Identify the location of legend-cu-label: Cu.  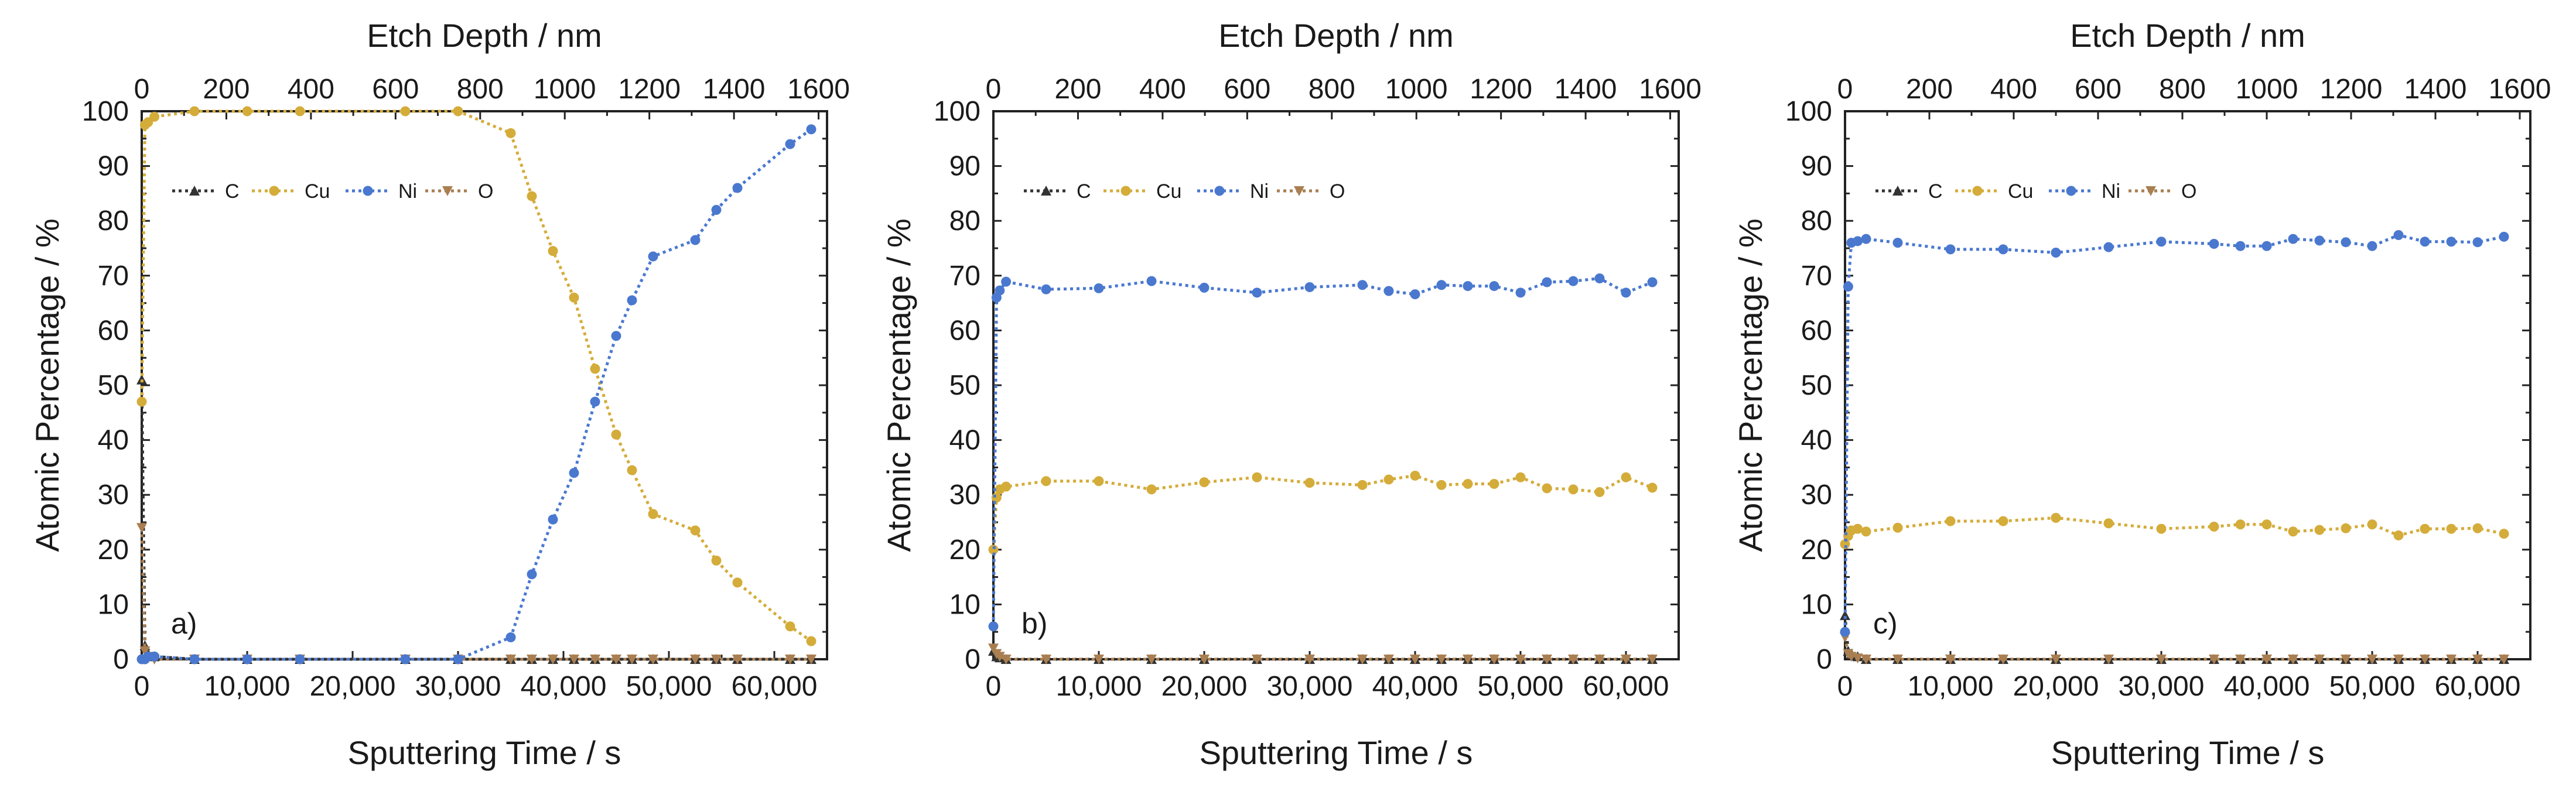
(2021, 191).